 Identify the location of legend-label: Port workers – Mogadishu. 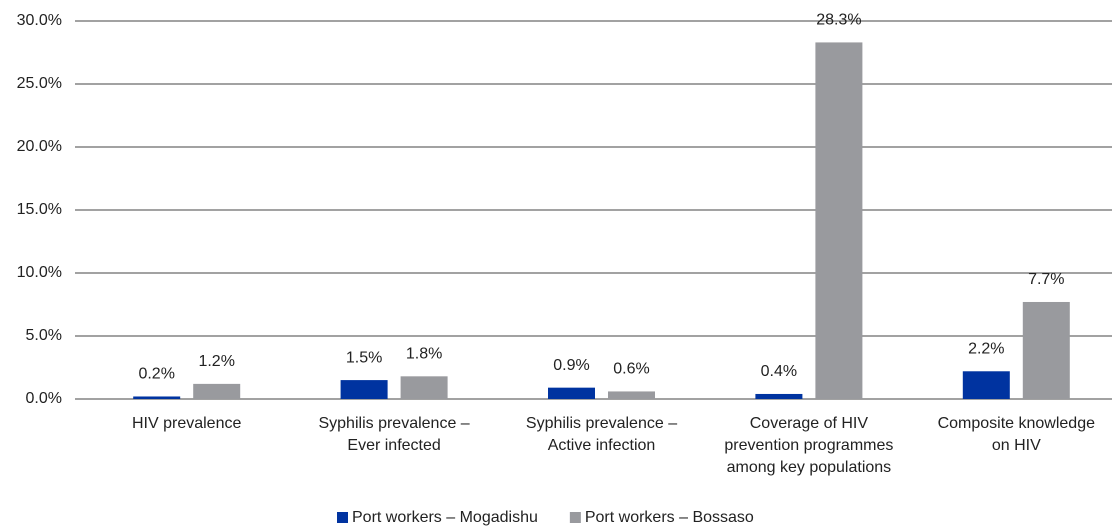
(445, 517).